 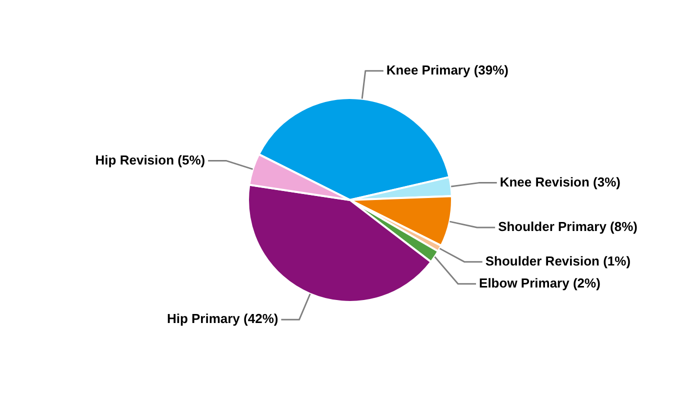 I want to click on slice-label: Hip Primary (42%), so click(x=222, y=318).